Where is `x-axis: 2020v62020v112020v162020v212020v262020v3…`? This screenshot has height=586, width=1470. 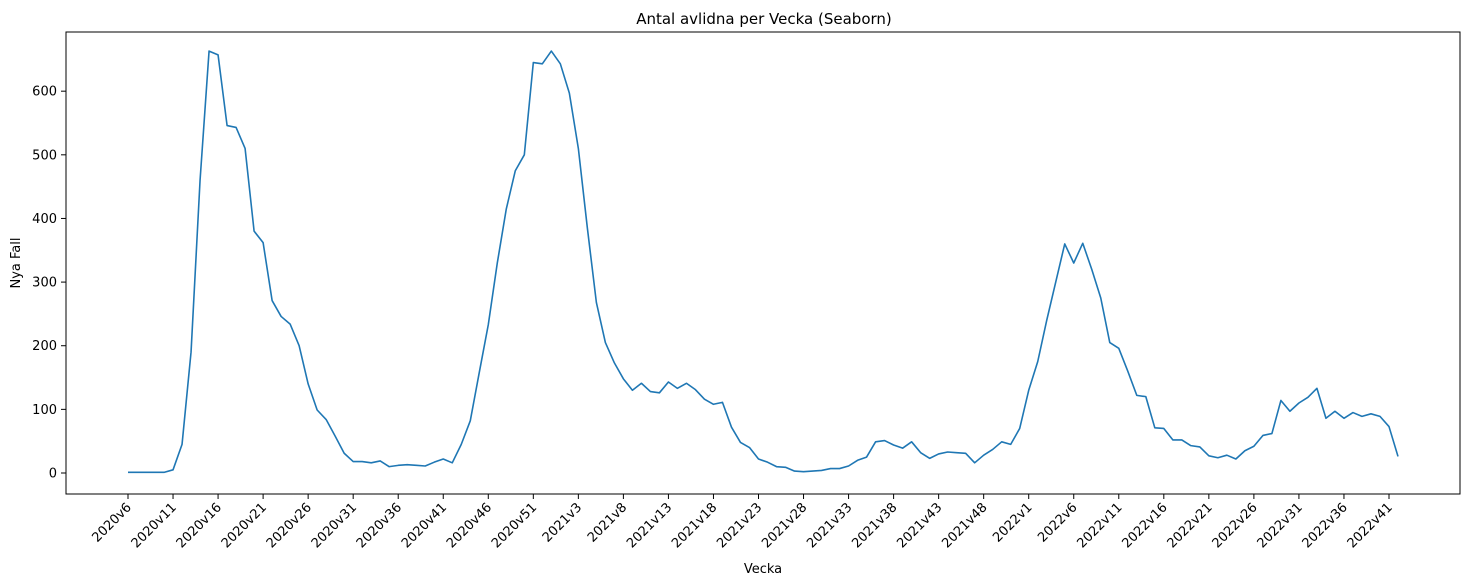
x-axis: 2020v62020v112020v162020v212020v262020v3… is located at coordinates (743, 522).